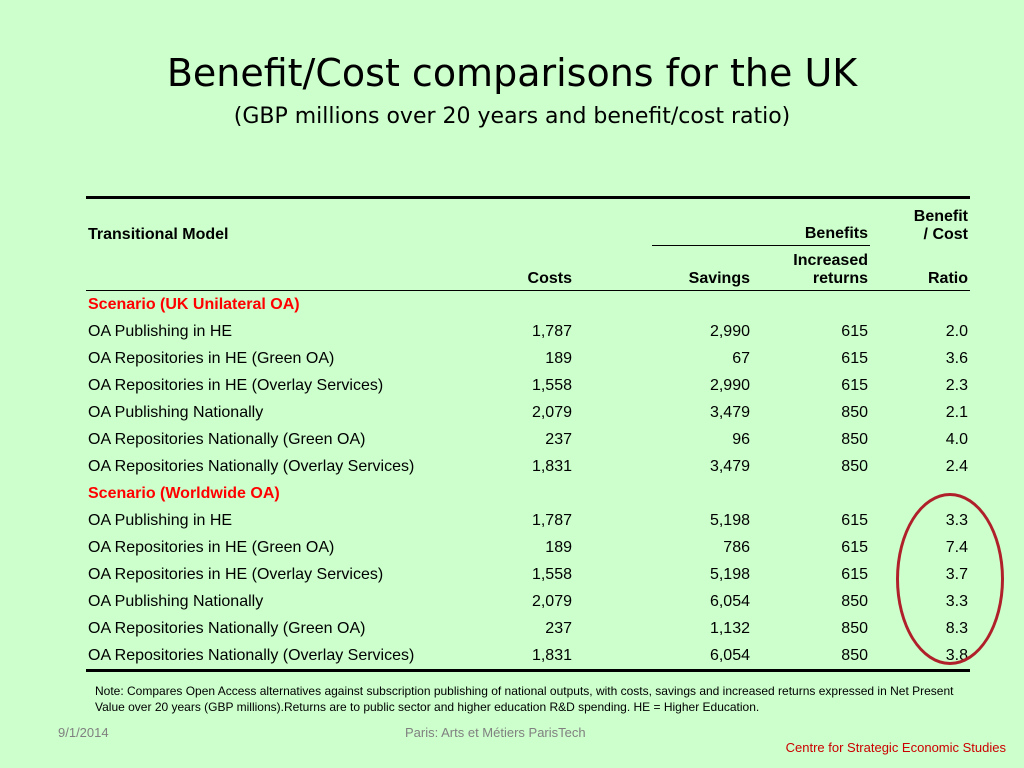 This screenshot has width=1024, height=768. What do you see at coordinates (956, 466) in the screenshot?
I see `ratio-cell: 2.4` at bounding box center [956, 466].